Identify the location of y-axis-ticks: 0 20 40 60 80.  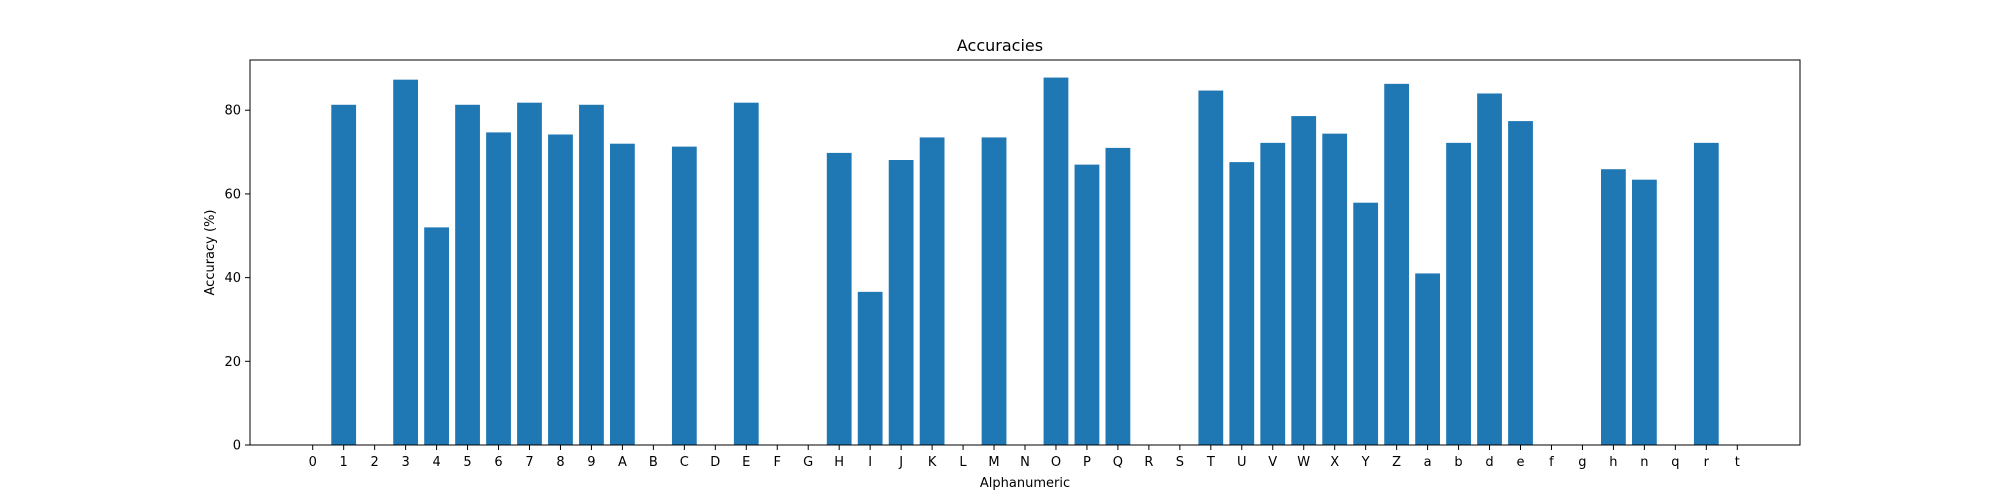
(237, 279).